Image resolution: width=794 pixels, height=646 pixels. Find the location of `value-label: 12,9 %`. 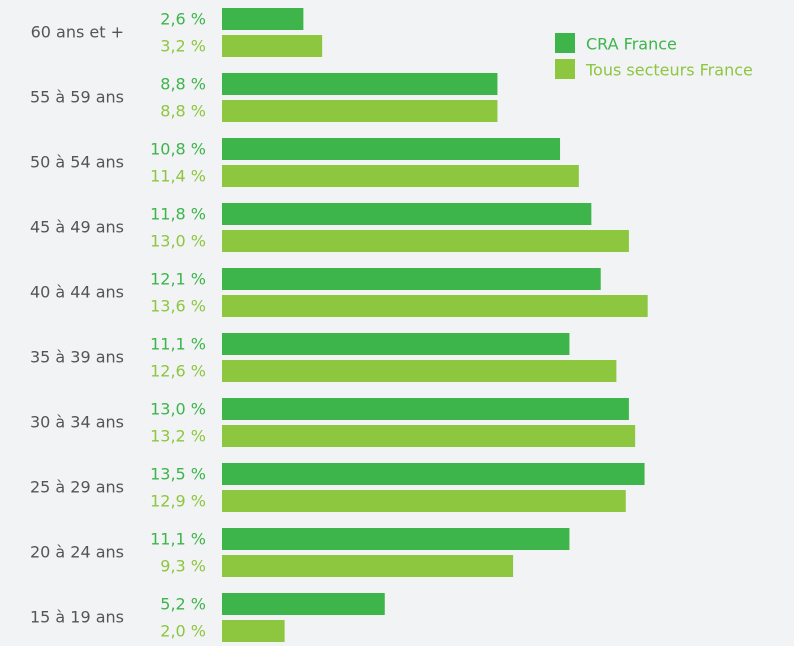

value-label: 12,9 % is located at coordinates (178, 501).